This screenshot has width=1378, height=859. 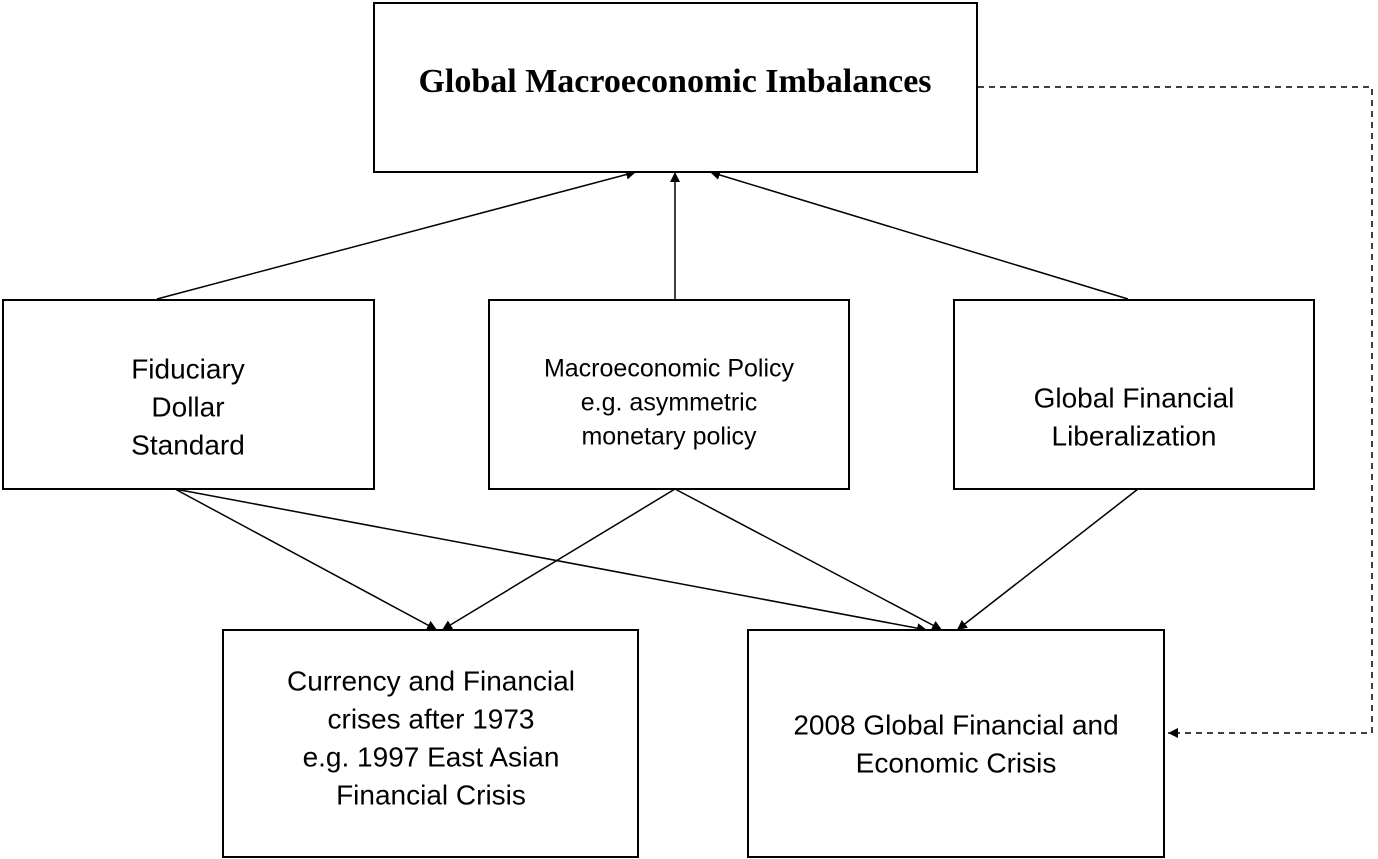 I want to click on node-label: monetary policy, so click(x=669, y=437).